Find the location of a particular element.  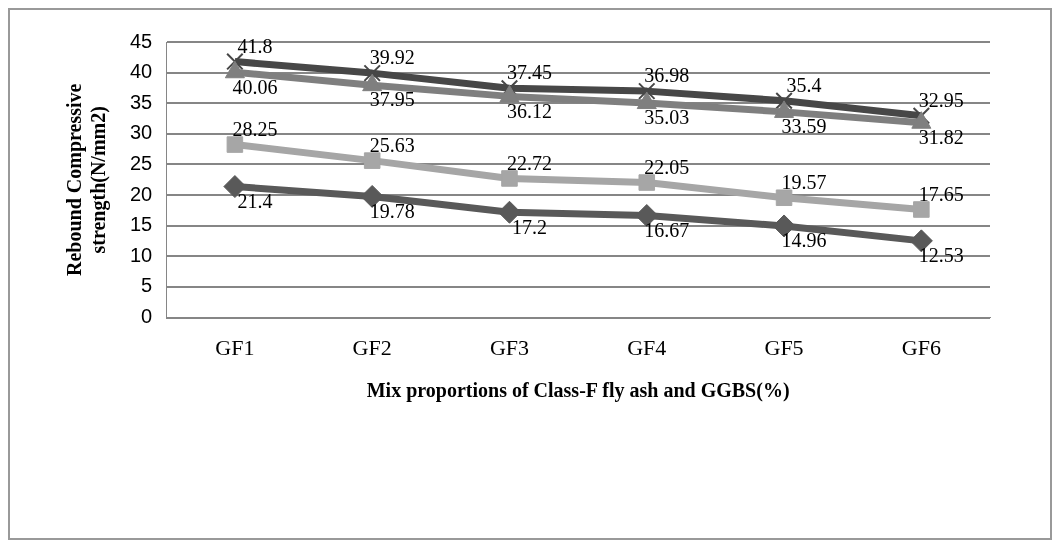

data-label: 37.95 is located at coordinates (392, 99).